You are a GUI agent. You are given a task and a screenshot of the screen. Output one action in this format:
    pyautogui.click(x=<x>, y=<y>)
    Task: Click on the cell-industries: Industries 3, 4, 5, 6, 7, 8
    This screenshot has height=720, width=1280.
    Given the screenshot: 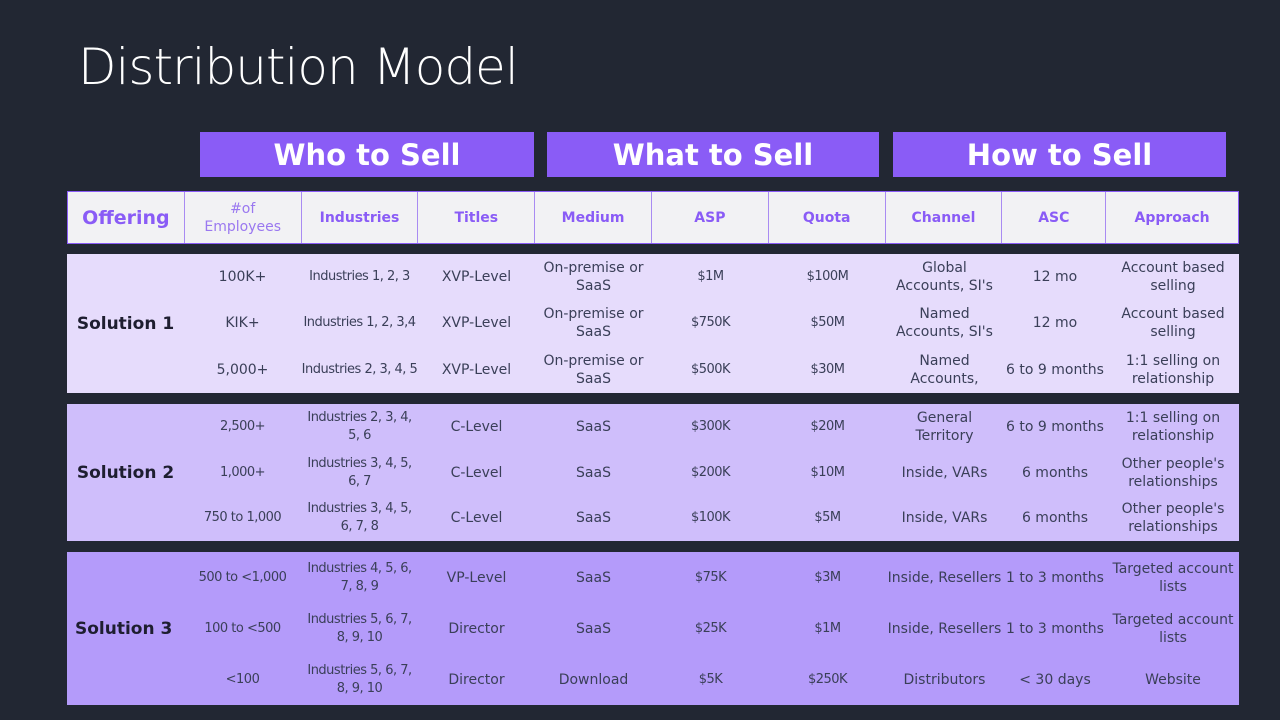 What is the action you would take?
    pyautogui.click(x=359, y=518)
    